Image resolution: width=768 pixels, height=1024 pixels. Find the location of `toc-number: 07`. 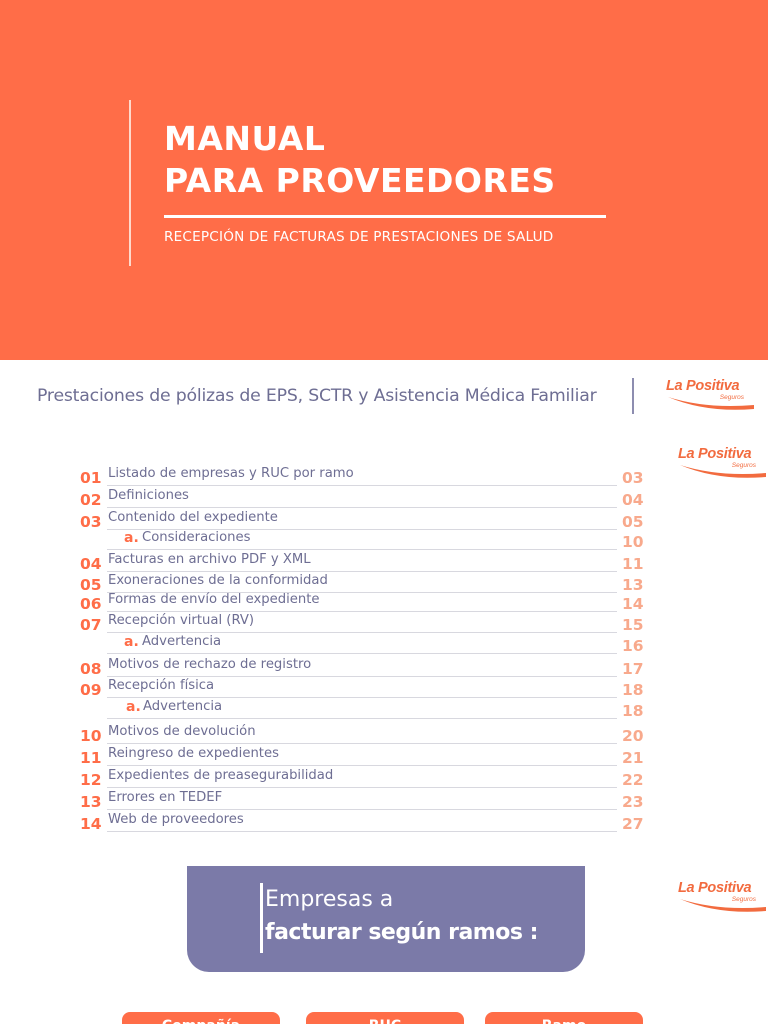

toc-number: 07 is located at coordinates (91, 625).